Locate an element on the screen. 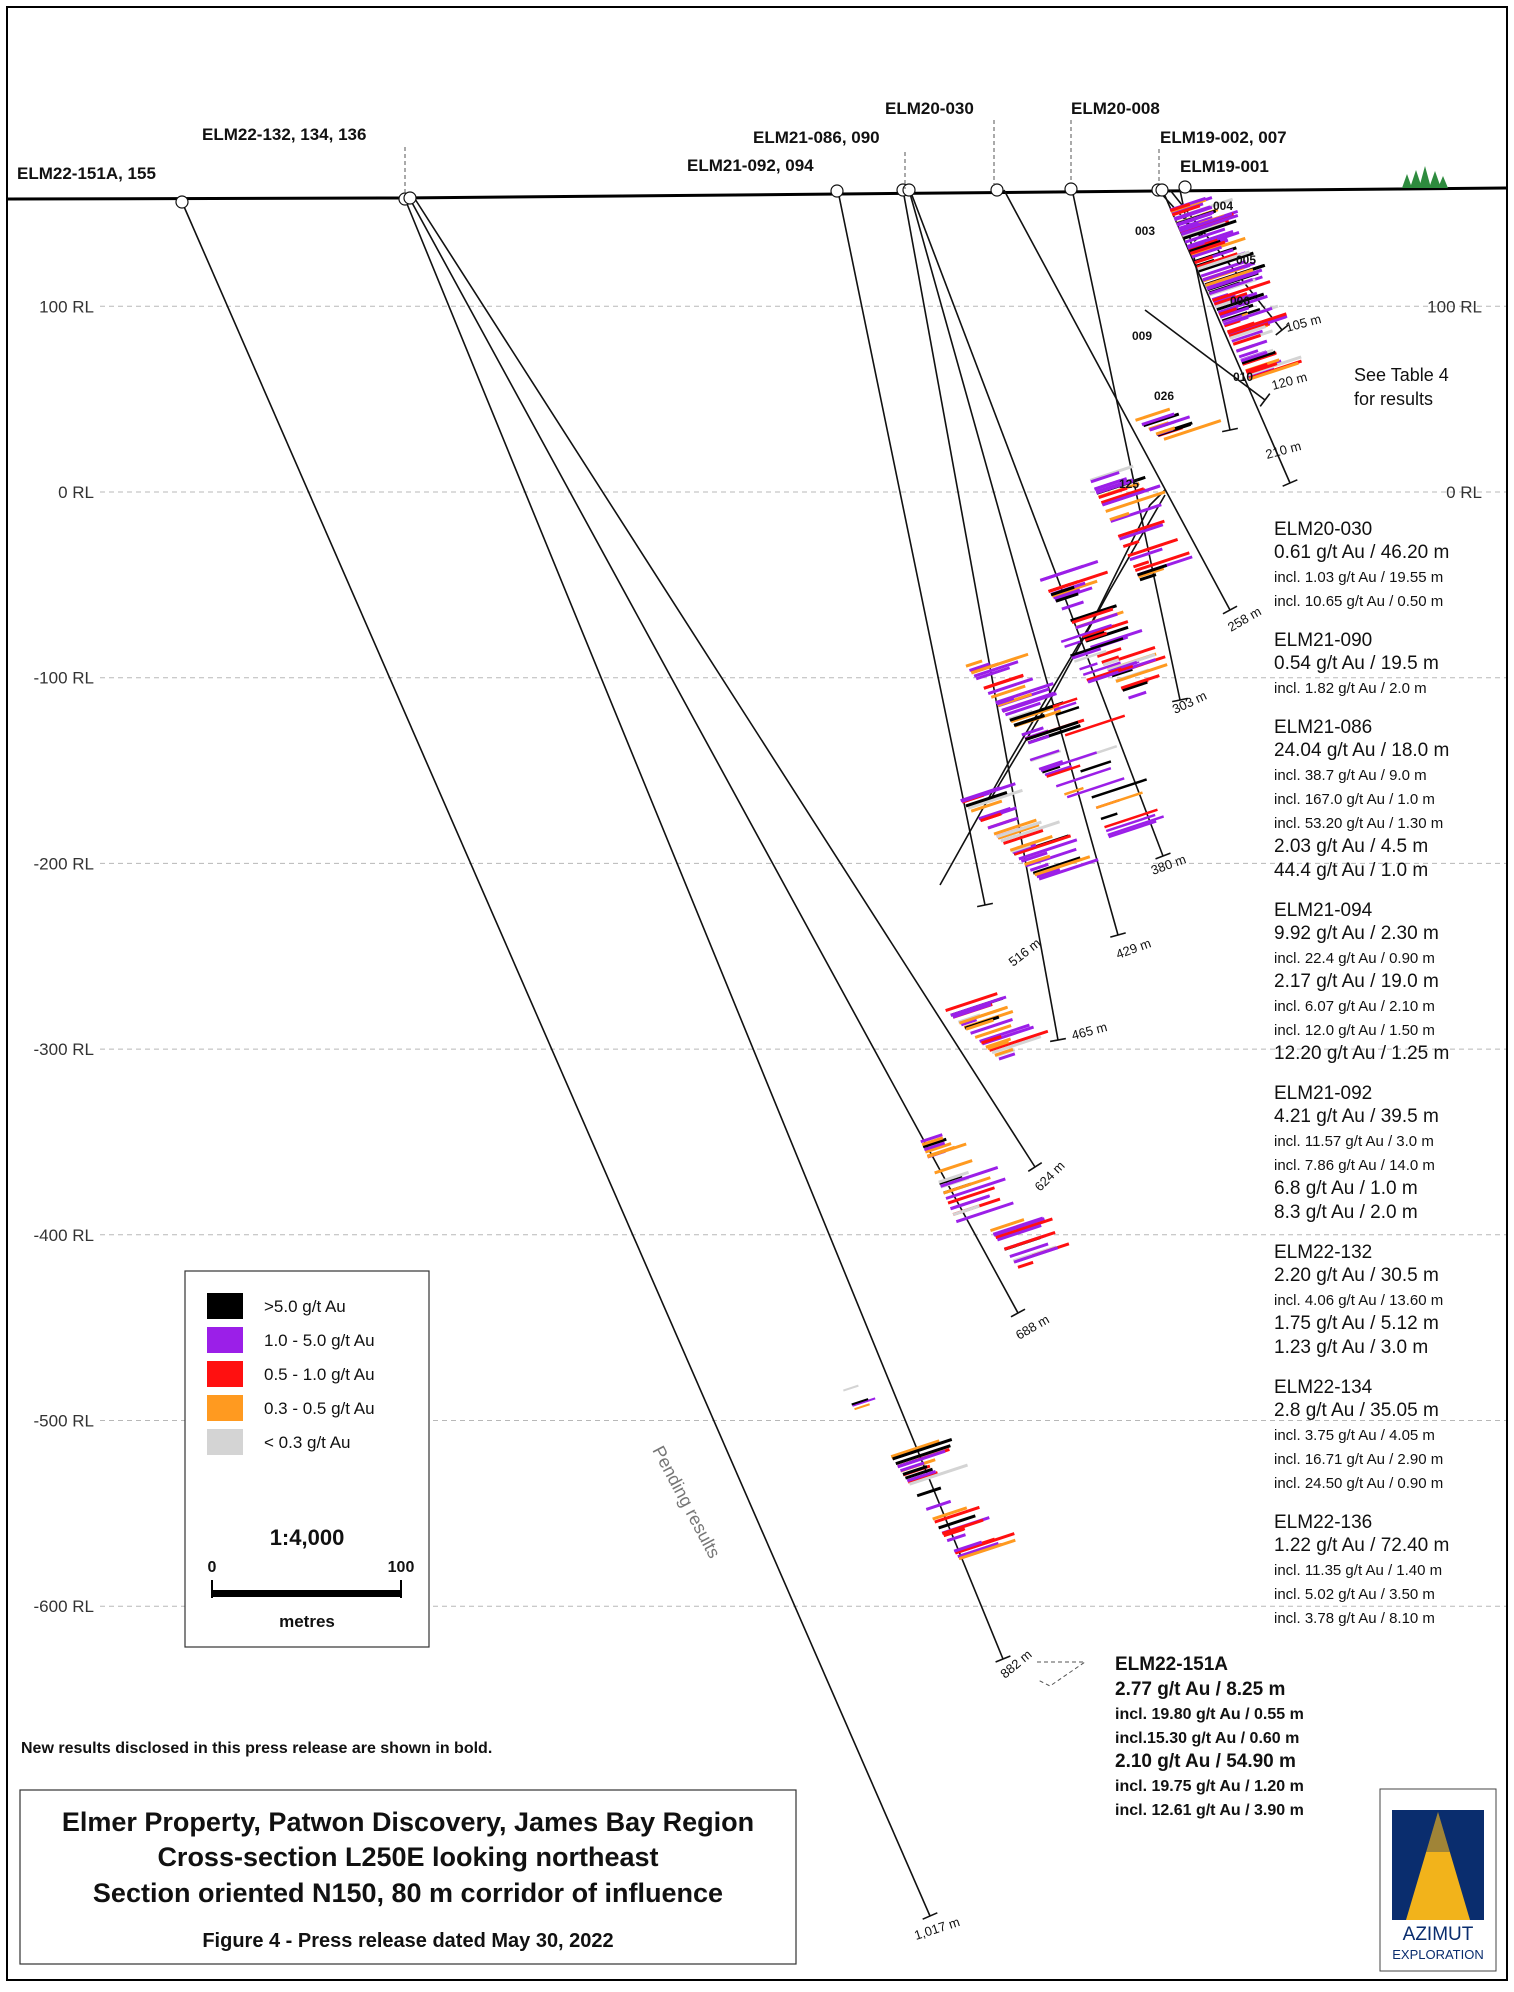 Image resolution: width=1514 pixels, height=1992 pixels. result-line: 9.92 g/t Au / 2.30 m is located at coordinates (1356, 933).